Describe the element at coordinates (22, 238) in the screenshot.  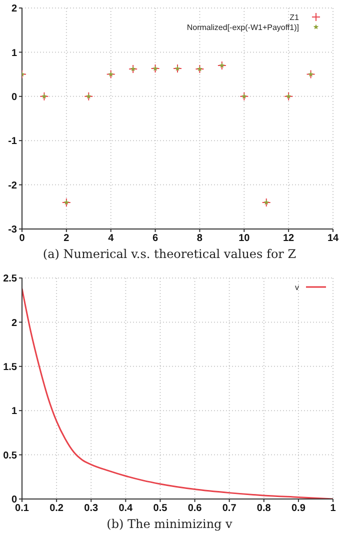
I see `x-tick-label: 0` at that location.